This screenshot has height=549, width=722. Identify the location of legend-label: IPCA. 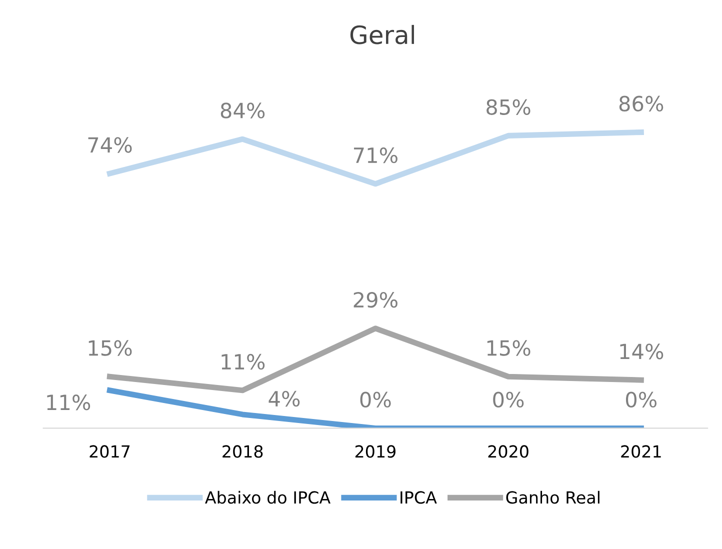
(418, 497).